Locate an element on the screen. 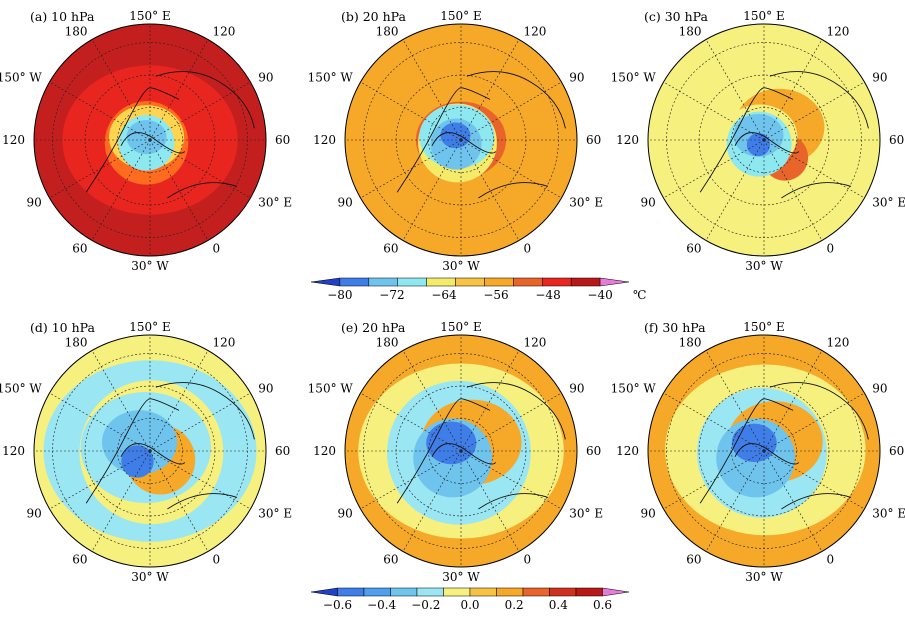 This screenshot has height=617, width=905. panel-title: (f) 30 hPa is located at coordinates (675, 327).